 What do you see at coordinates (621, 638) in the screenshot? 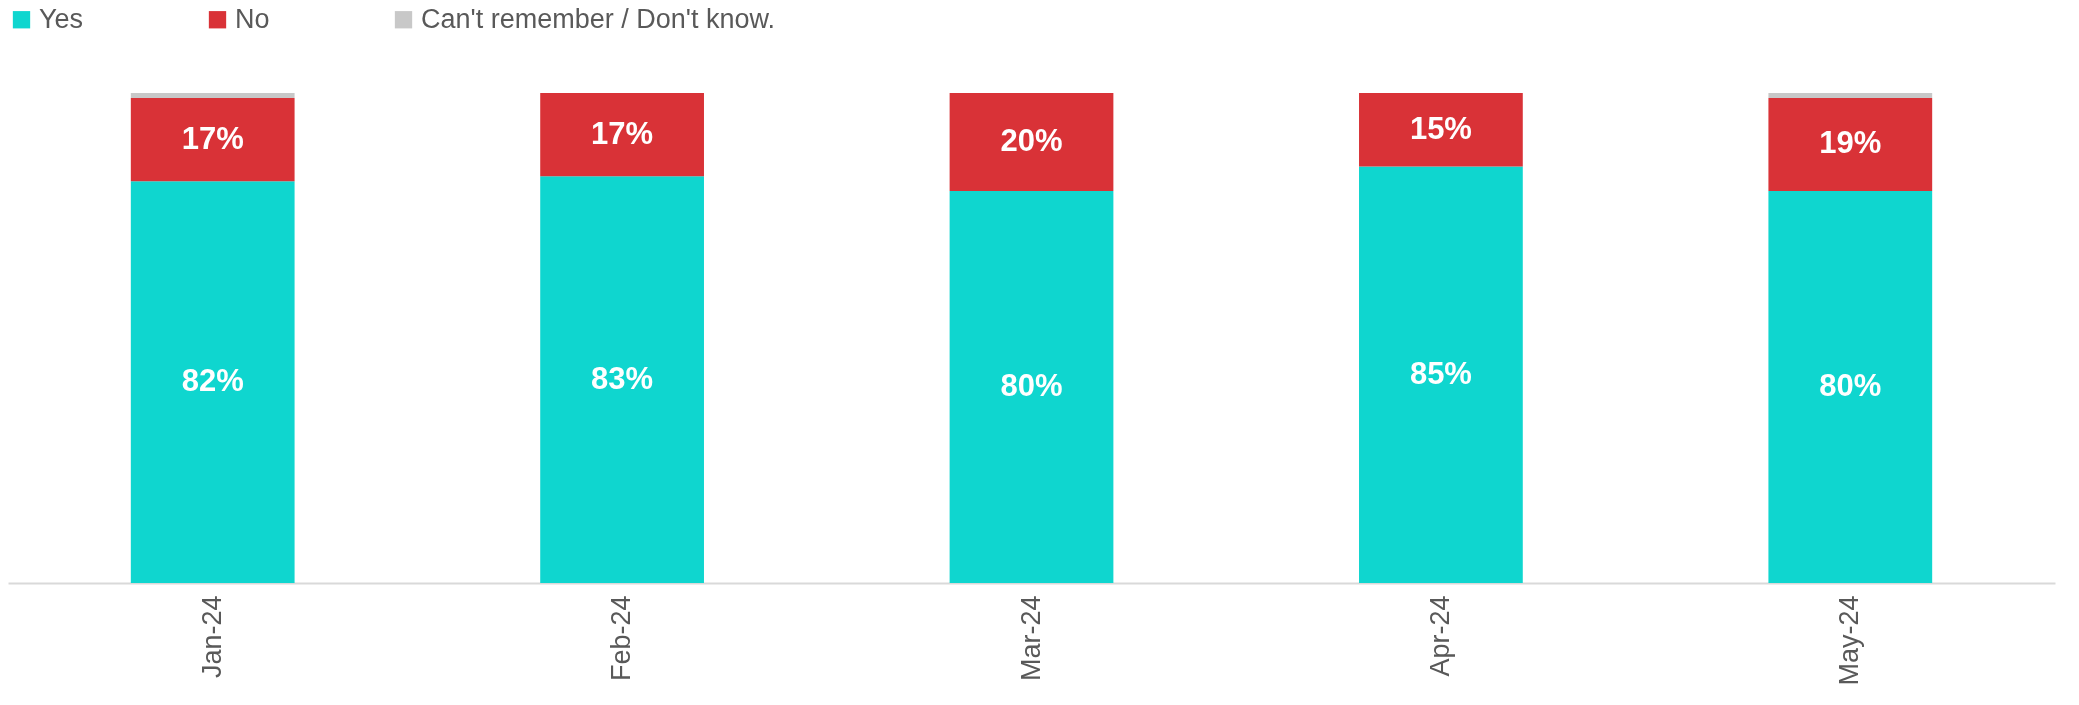
I see `x-tick-label: Feb-24` at bounding box center [621, 638].